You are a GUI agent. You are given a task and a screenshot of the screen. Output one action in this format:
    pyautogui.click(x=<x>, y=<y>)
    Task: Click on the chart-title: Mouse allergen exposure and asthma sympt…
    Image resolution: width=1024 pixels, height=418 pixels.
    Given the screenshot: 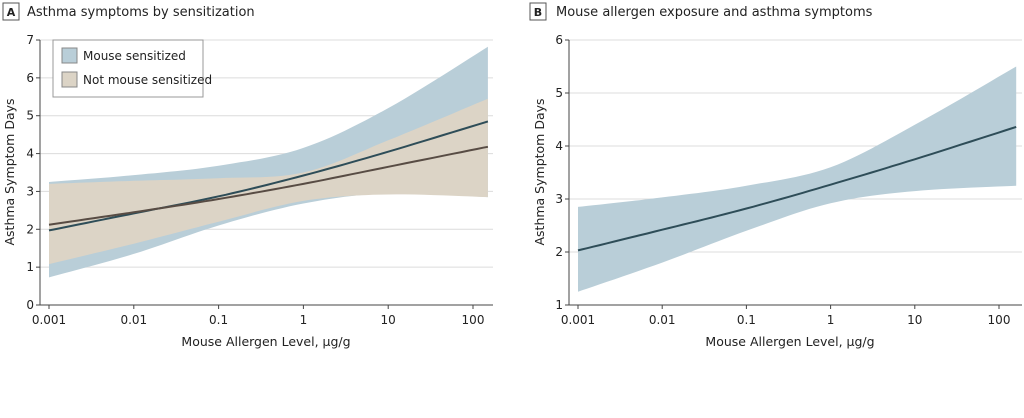 What is the action you would take?
    pyautogui.click(x=714, y=12)
    